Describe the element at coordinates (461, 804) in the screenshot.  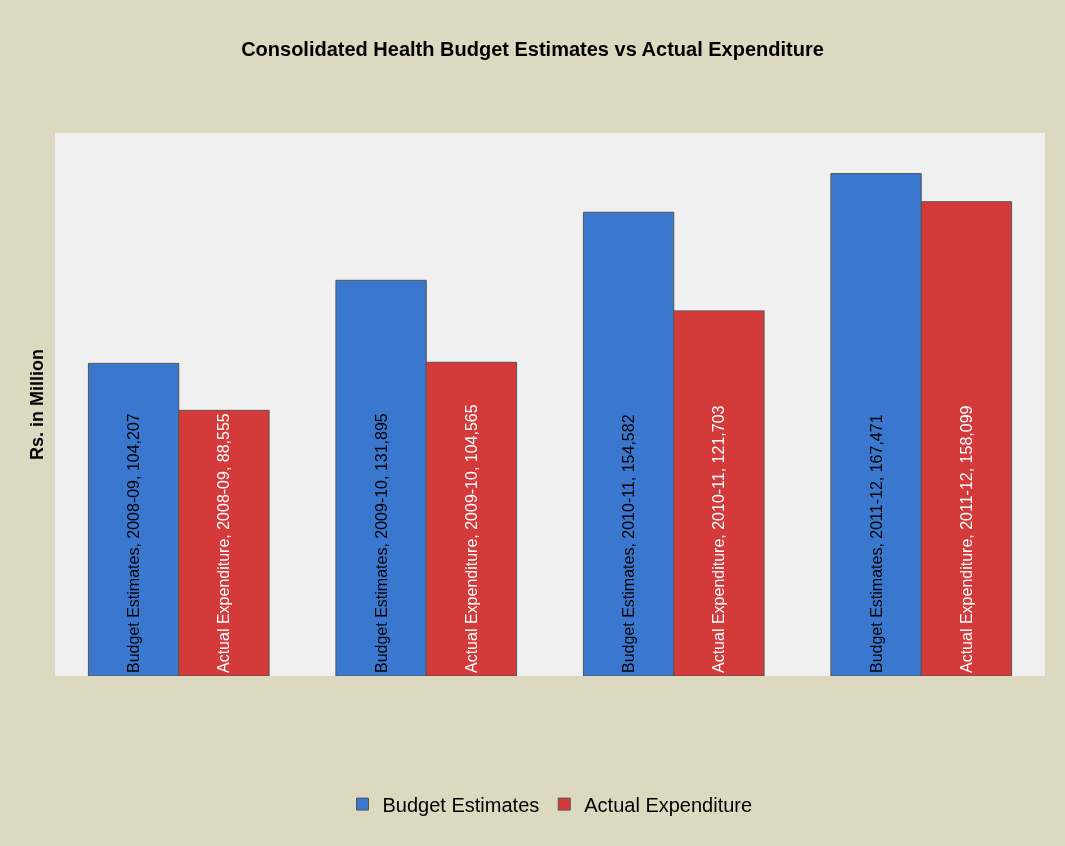
I see `legend-label: Budget Estimates` at that location.